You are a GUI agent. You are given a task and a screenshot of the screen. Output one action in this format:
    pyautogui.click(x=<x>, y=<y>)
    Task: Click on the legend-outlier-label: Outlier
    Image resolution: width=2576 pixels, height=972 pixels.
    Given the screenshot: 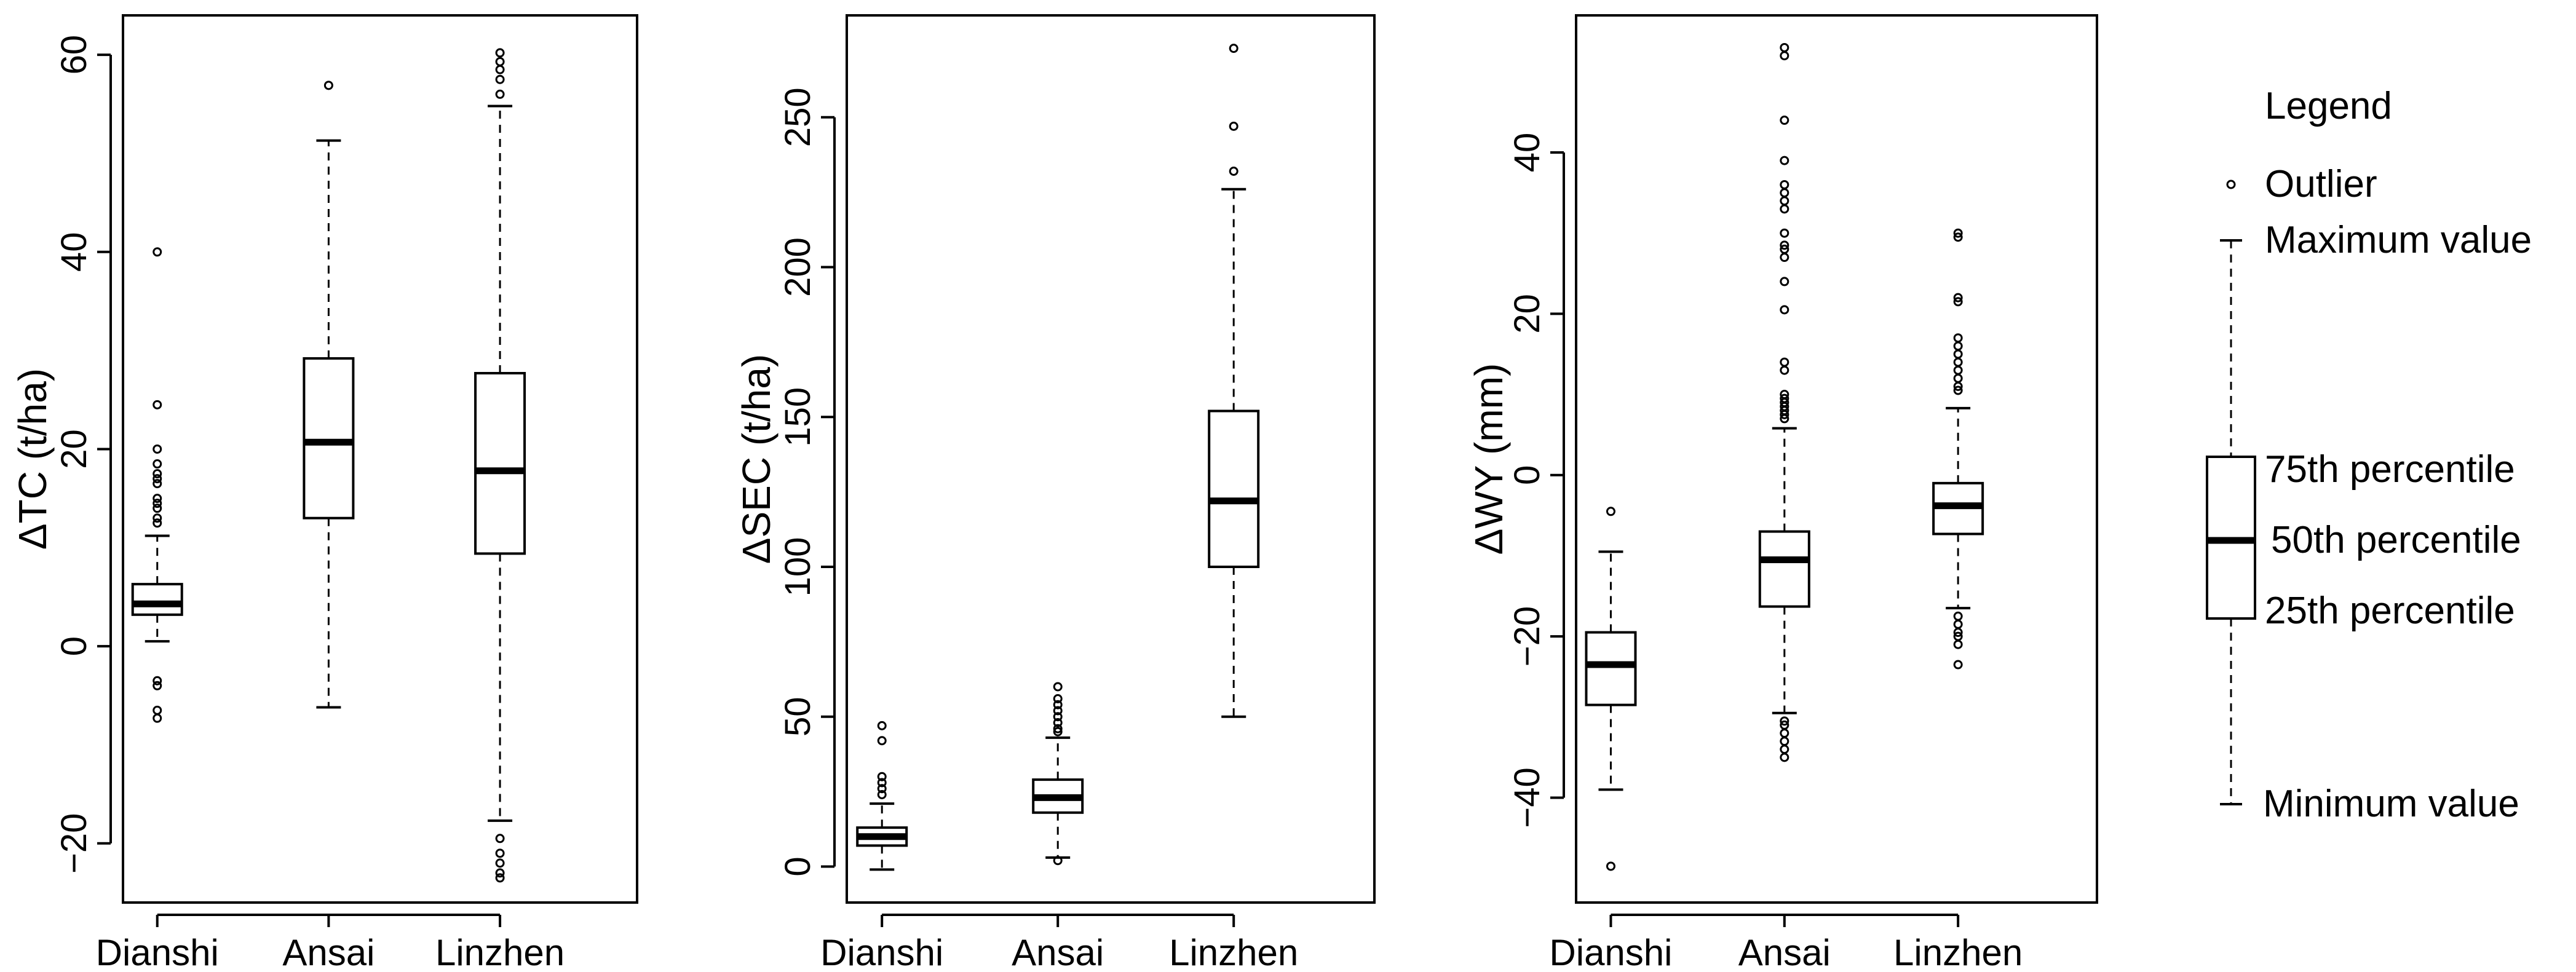 What is the action you would take?
    pyautogui.click(x=2321, y=184)
    